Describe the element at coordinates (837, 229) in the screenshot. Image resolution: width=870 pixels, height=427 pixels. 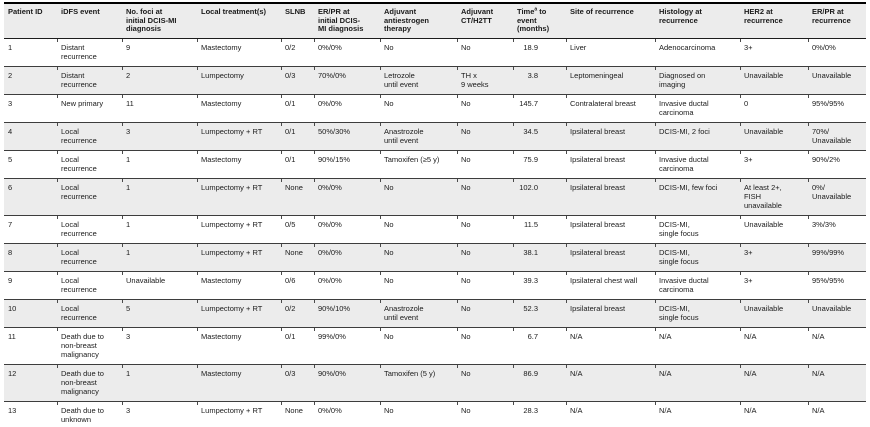
I see `table-cell: 3%/3%` at that location.